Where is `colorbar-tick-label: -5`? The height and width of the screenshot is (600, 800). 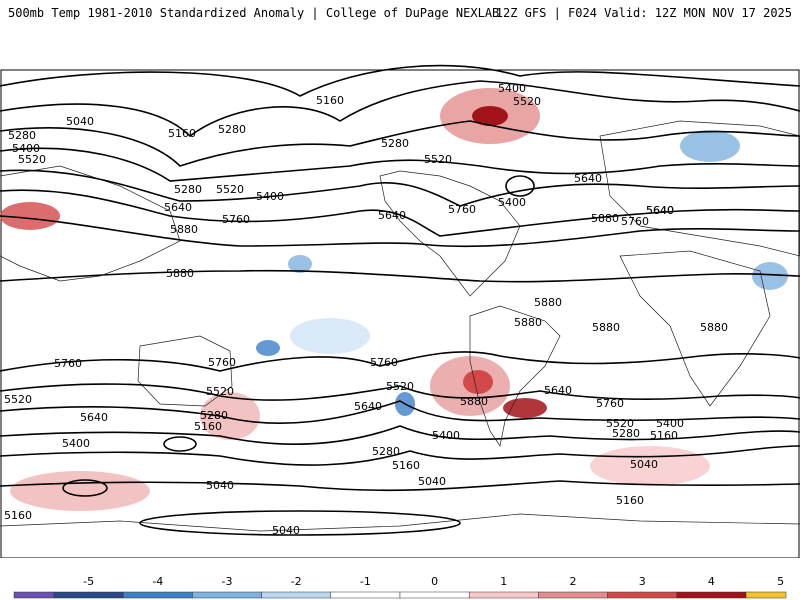 colorbar-tick-label: -5 is located at coordinates (88, 581).